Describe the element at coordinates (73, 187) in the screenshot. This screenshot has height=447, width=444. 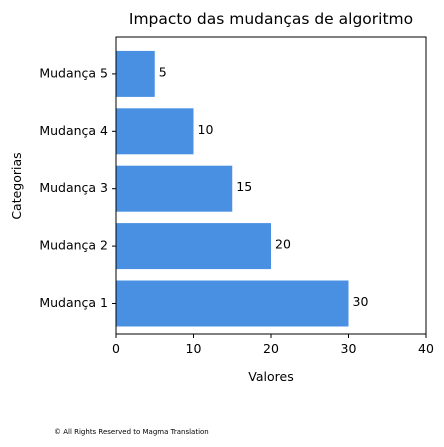
I see `y-tick-label-3: Mudança 3` at that location.